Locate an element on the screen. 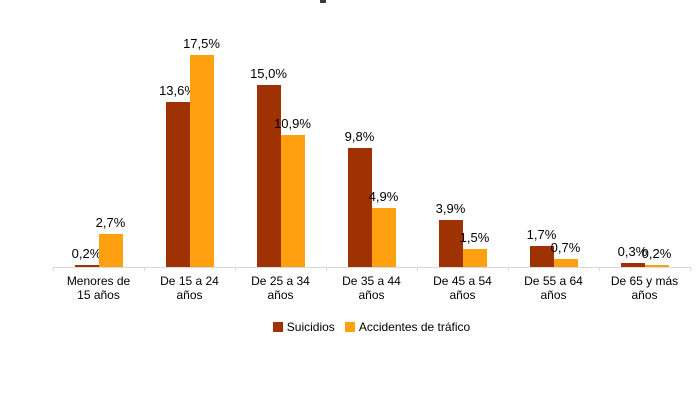 The height and width of the screenshot is (418, 696). category-label-line: De 45 a 54 is located at coordinates (462, 281).